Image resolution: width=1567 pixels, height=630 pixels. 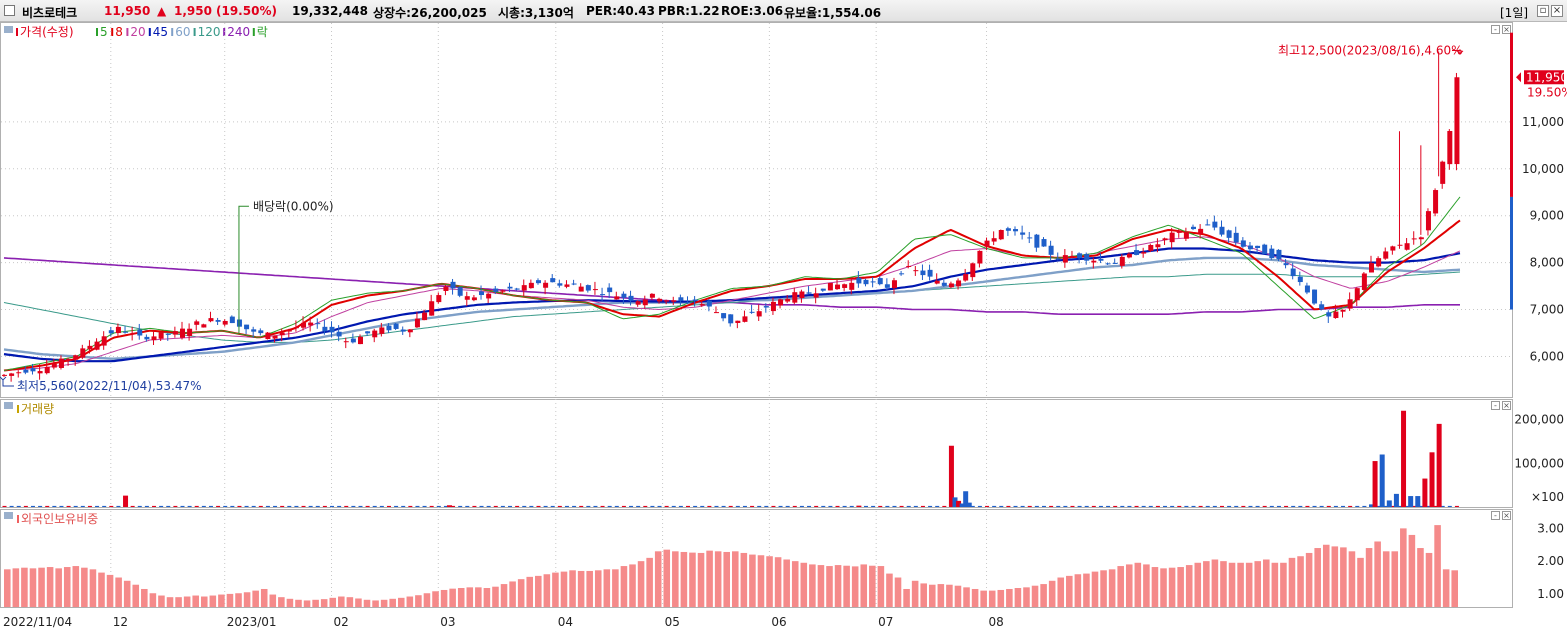 I want to click on x-axis-label: 2023/01, so click(x=252, y=622).